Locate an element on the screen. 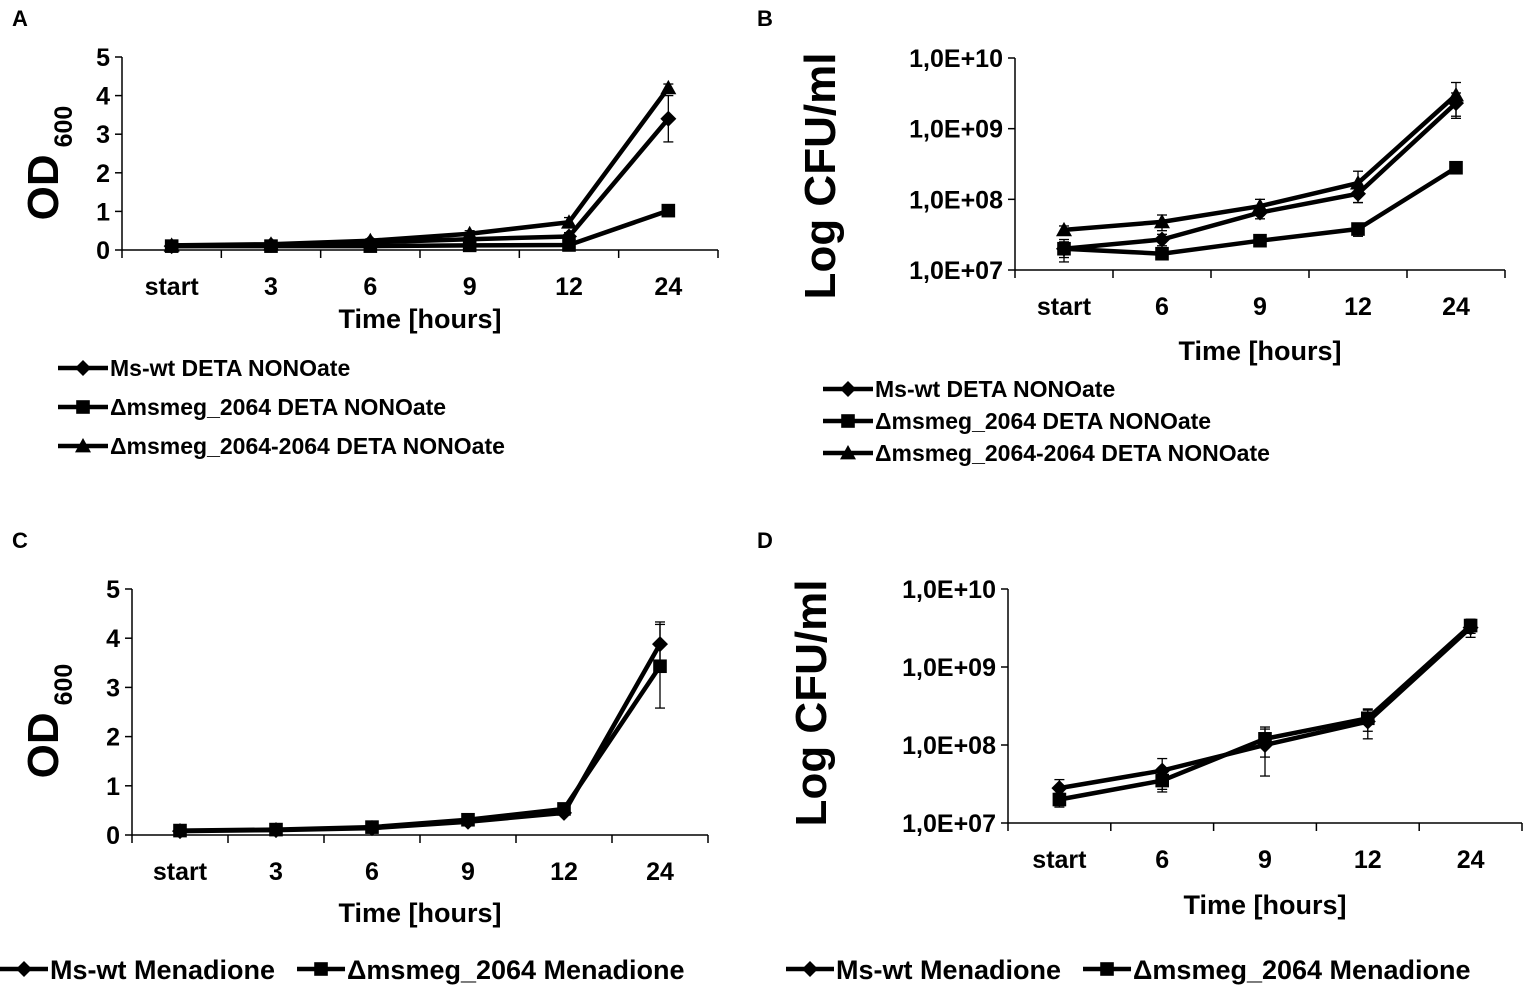  legend-label: Ms-wt DETA NONOate is located at coordinates (230, 368).